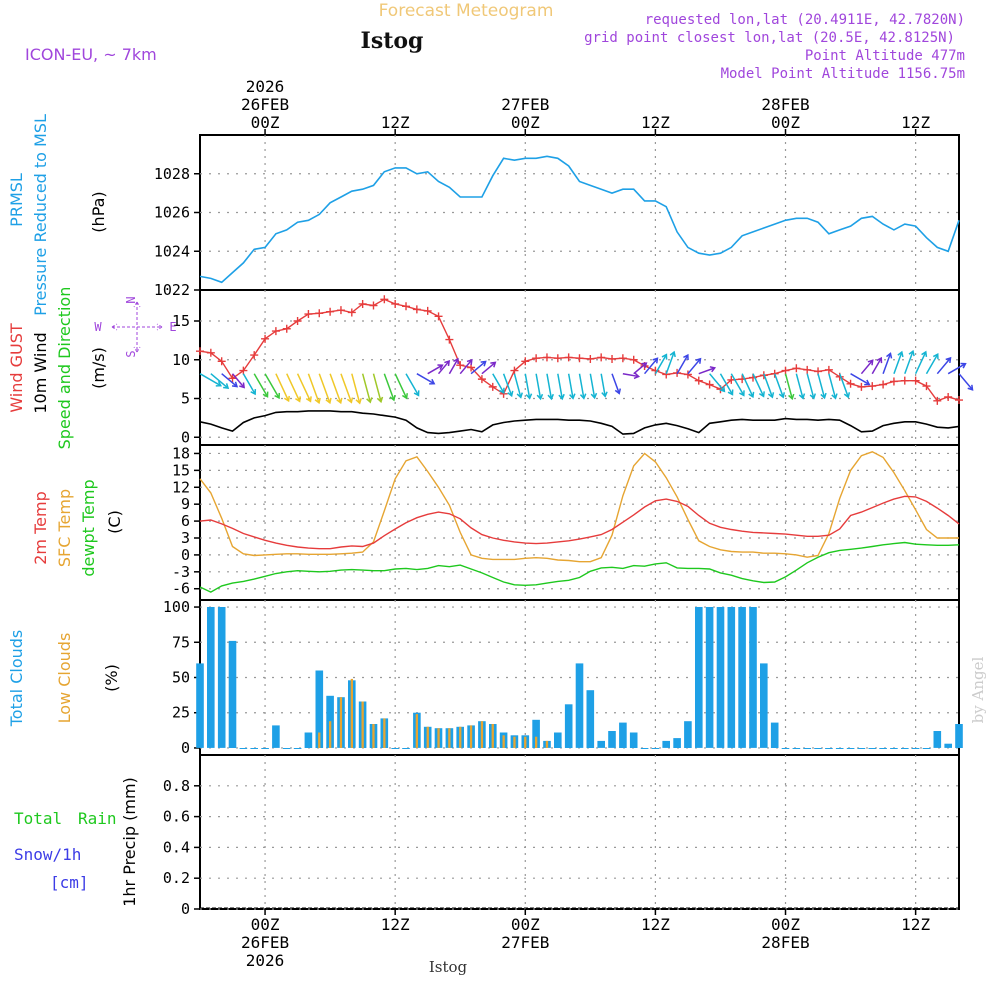  I want to click on precip-ytick-label: 0.4, so click(176, 847).